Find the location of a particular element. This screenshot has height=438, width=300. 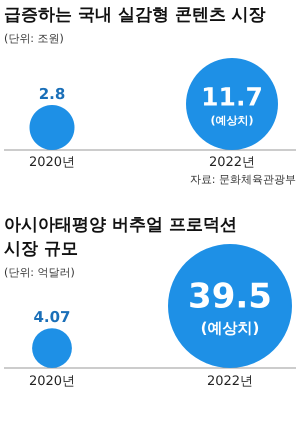

data-label: 39.5 is located at coordinates (230, 296).